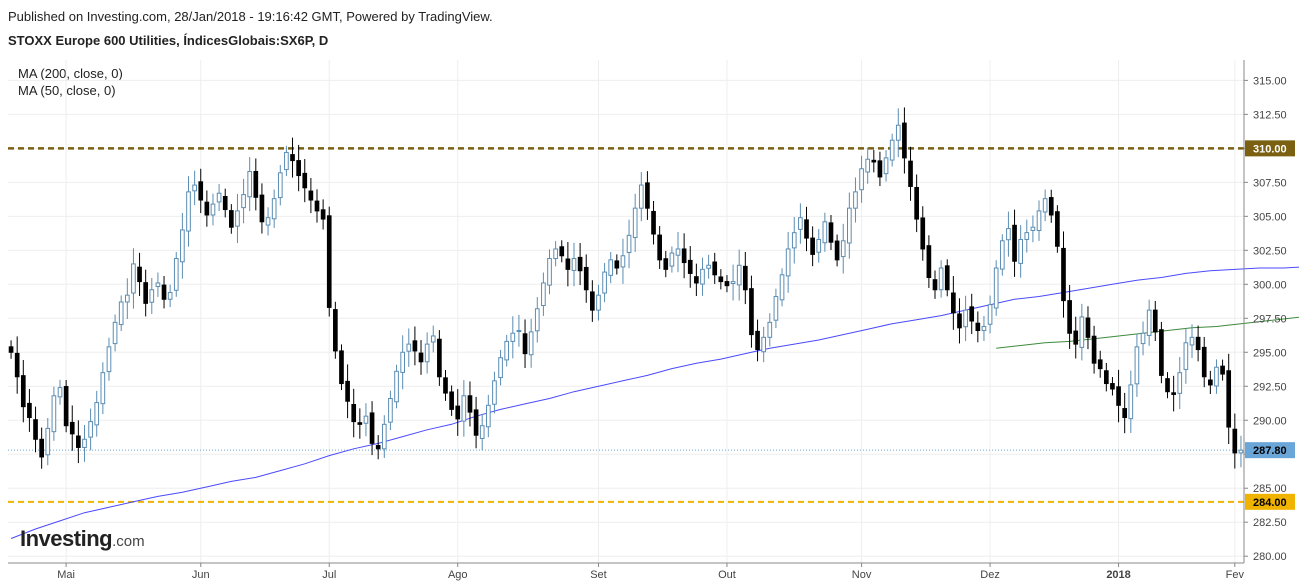 This screenshot has width=1299, height=586. Describe the element at coordinates (70, 73) in the screenshot. I see `legend-ma200: MA (200, close, 0)` at that location.